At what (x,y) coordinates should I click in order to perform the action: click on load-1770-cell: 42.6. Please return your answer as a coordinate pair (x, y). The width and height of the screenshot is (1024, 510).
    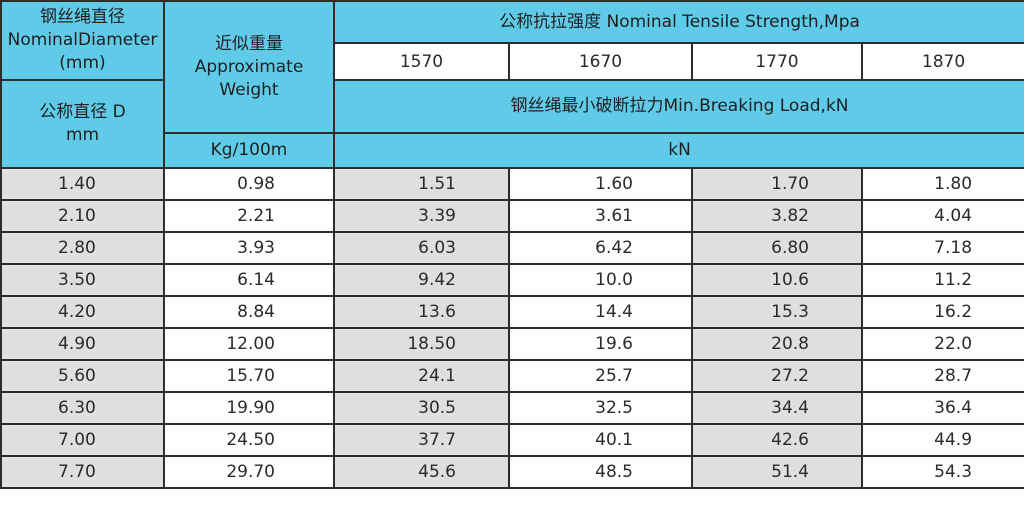
    Looking at the image, I should click on (777, 440).